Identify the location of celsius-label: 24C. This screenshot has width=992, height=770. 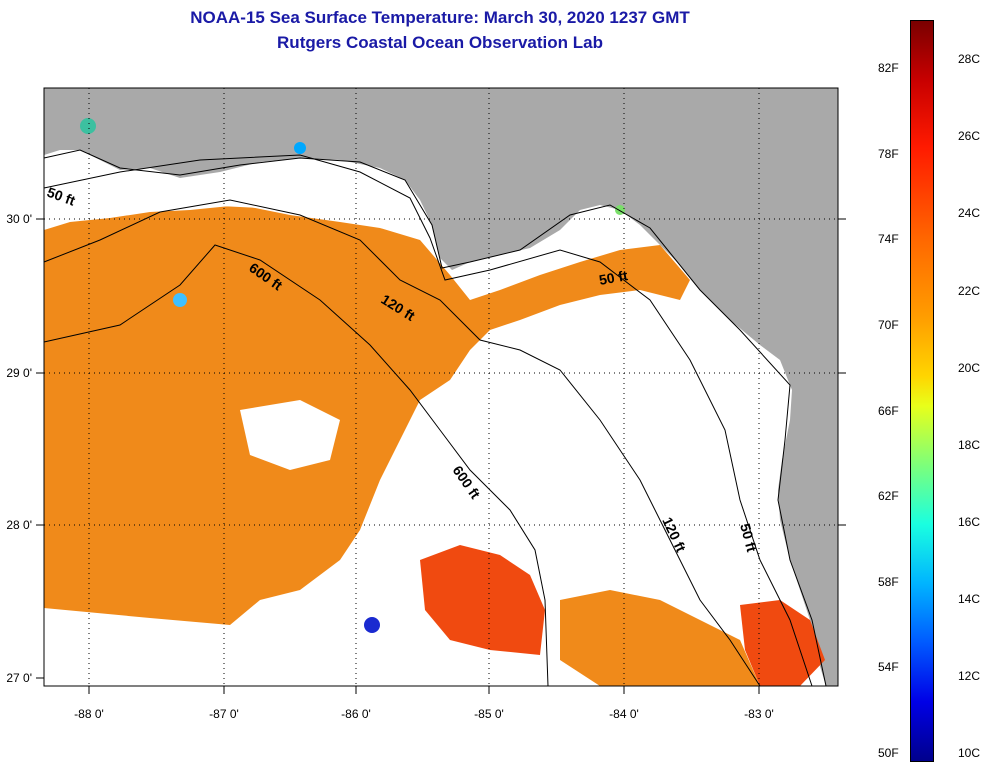
(969, 213).